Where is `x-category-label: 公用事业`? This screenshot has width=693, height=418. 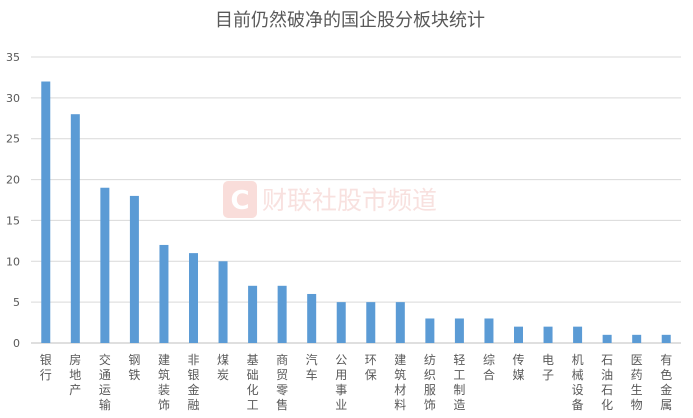
x-category-label: 公用事业 is located at coordinates (341, 382).